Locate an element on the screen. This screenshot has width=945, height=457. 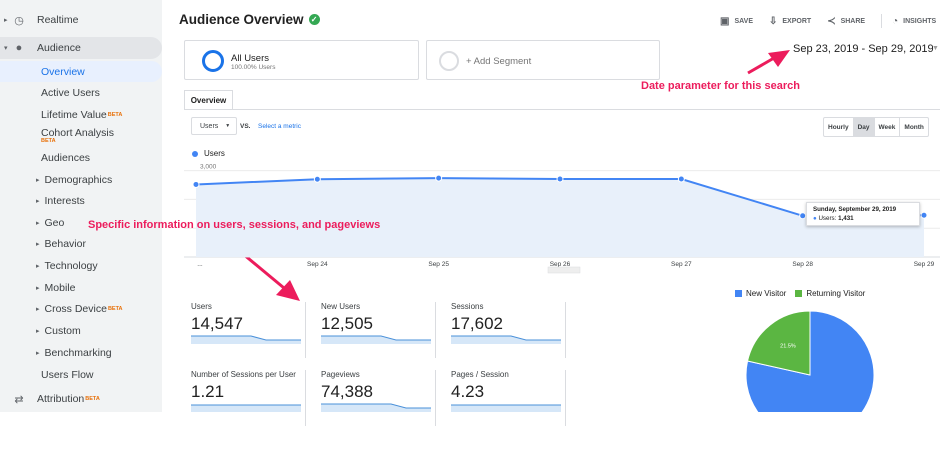
metric-value: 4.23 is located at coordinates (468, 391).